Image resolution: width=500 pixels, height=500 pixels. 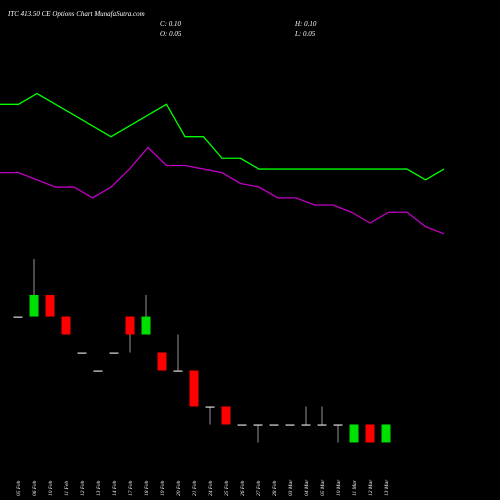 I want to click on x-tick-label: 03 Mar, so click(x=291, y=487).